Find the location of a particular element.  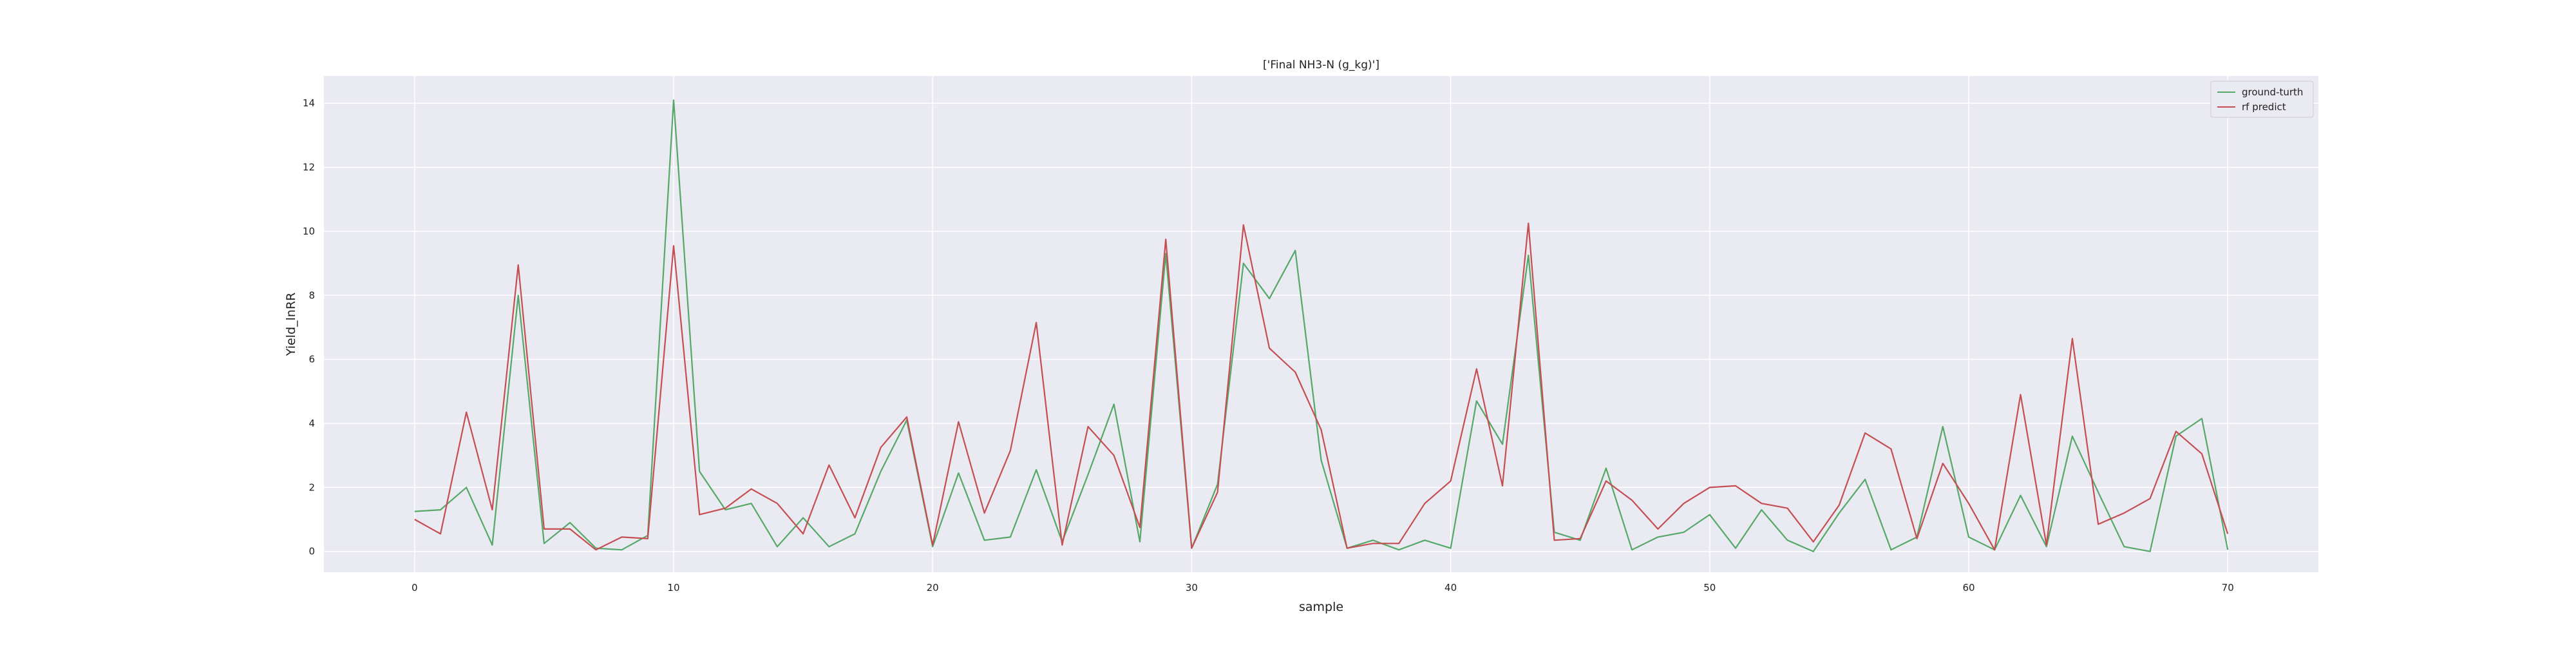

x-tick-label: 40 is located at coordinates (1450, 588).